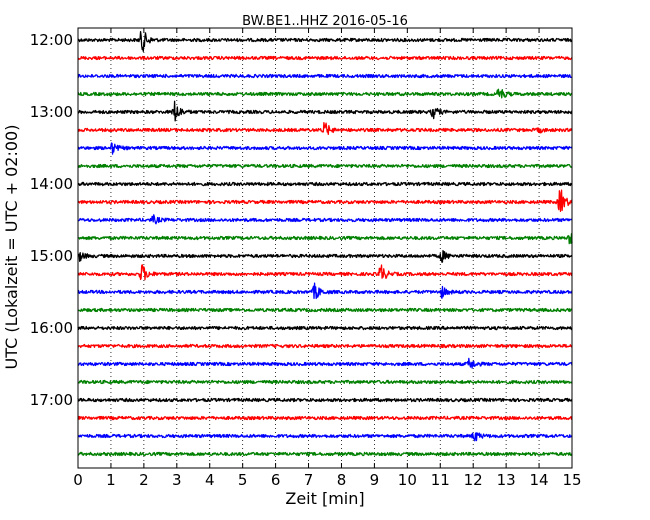  What do you see at coordinates (375, 480) in the screenshot?
I see `x-tick-label: 9` at bounding box center [375, 480].